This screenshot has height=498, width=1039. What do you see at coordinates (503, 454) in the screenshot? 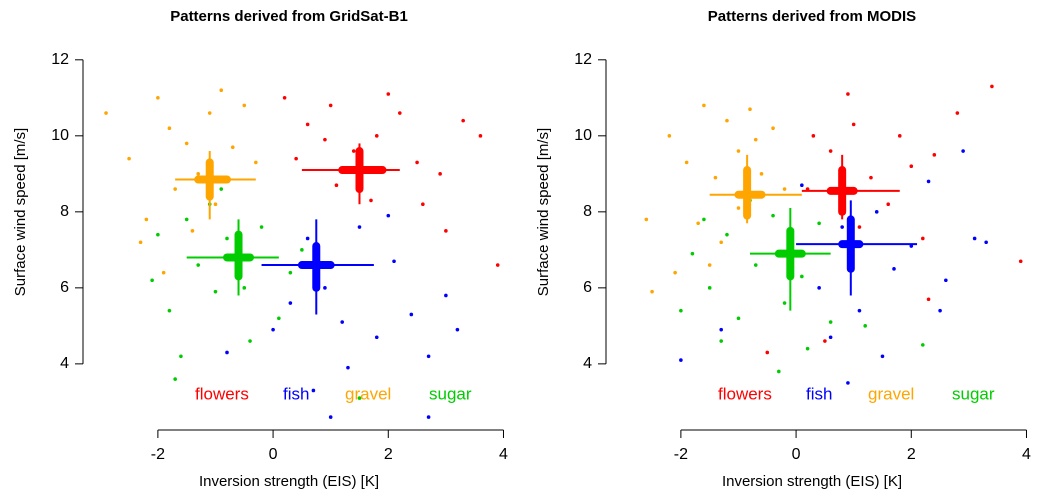
I see `x-tick-label: 4` at bounding box center [503, 454].